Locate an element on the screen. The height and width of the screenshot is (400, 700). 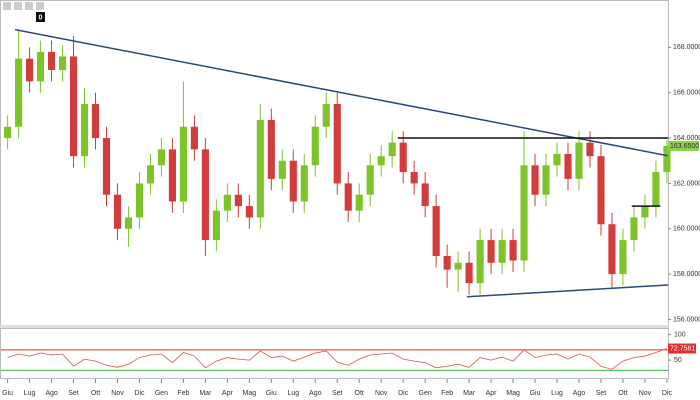
rsi-panel is located at coordinates (334, 353).